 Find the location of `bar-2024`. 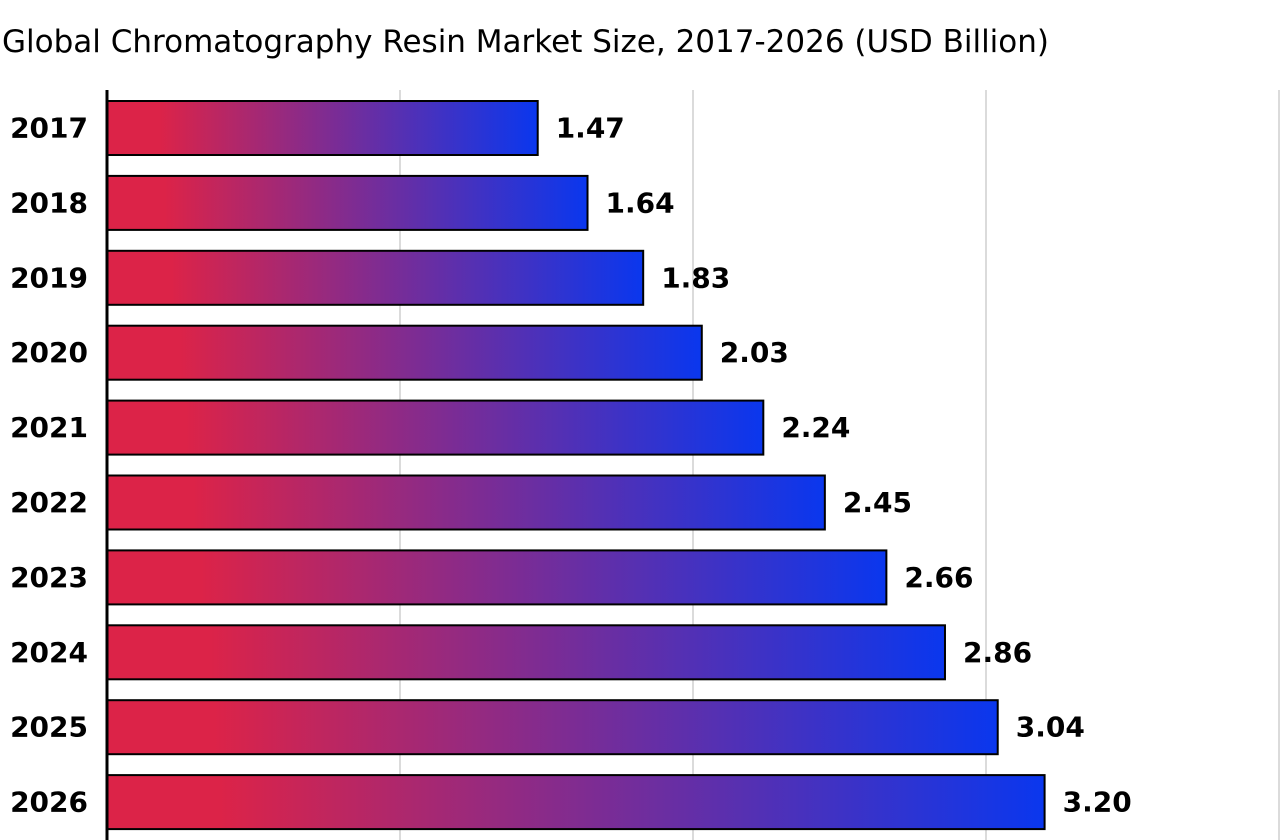

bar-2024 is located at coordinates (526, 652).